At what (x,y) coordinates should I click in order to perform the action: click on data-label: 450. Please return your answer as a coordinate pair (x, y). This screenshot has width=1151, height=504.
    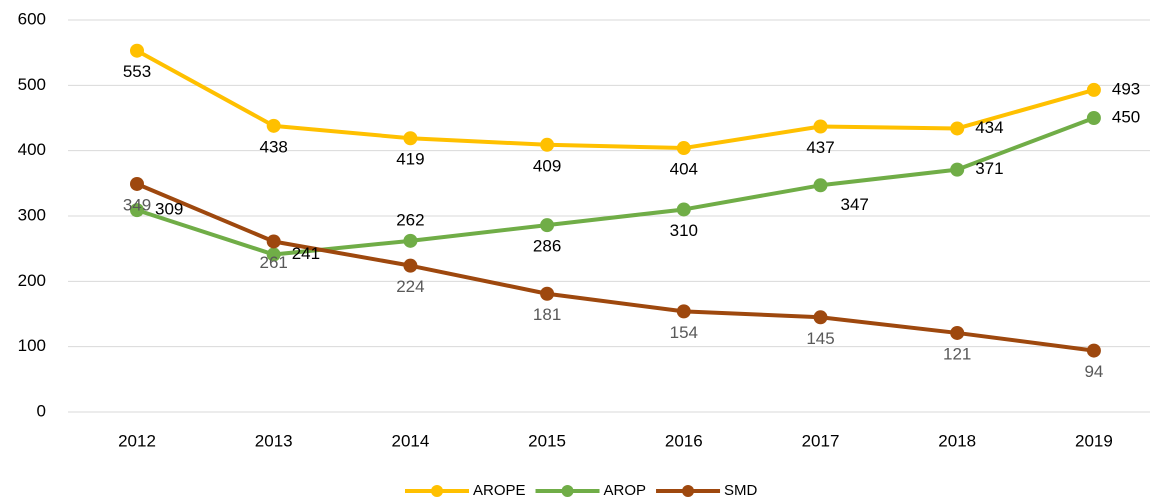
    Looking at the image, I should click on (1126, 116).